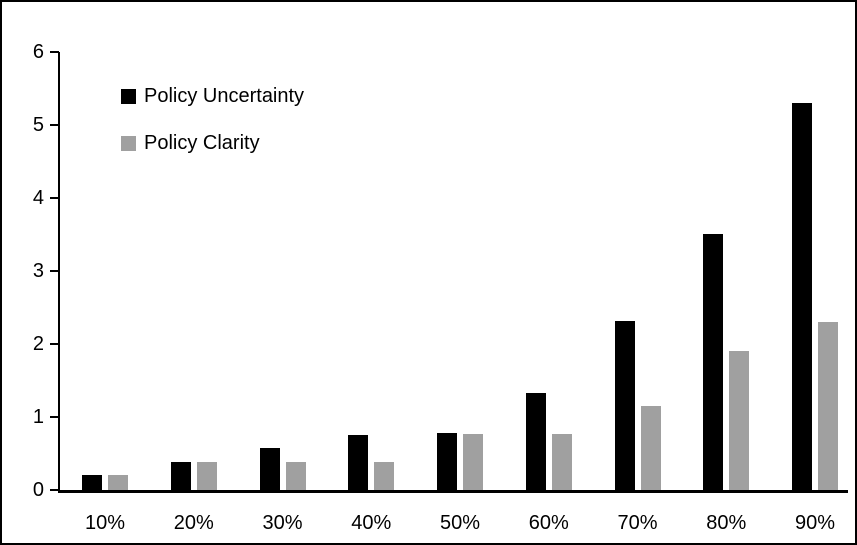  Describe the element at coordinates (453, 491) in the screenshot. I see `x-axis-line` at that location.